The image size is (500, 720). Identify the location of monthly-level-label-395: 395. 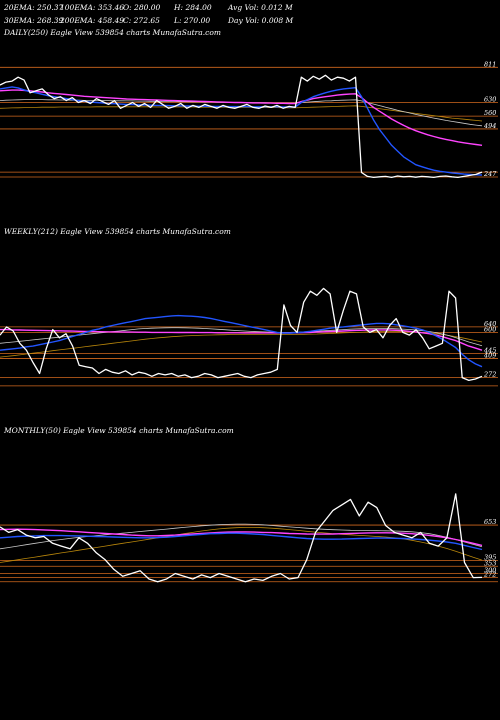
(490, 557).